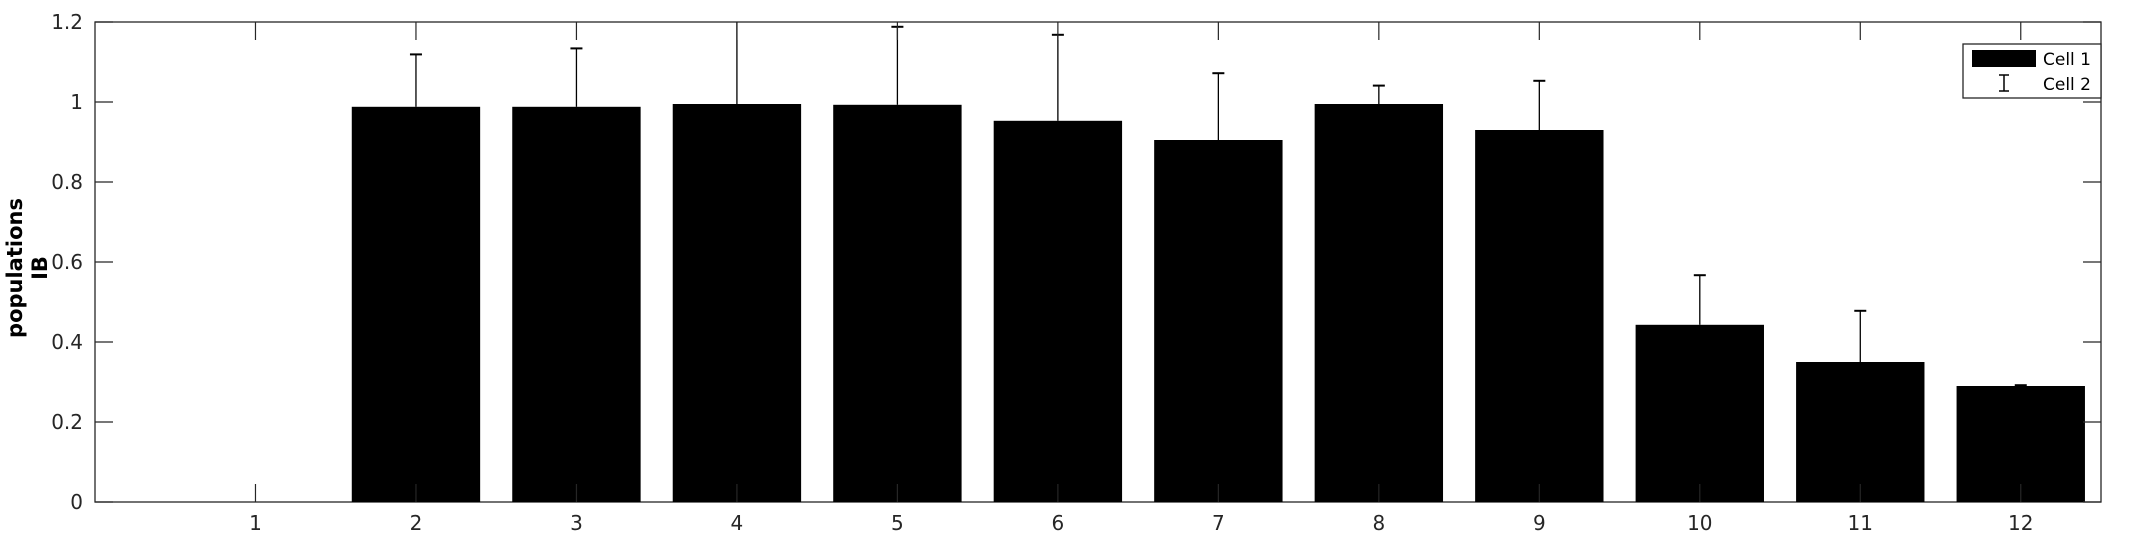 The image size is (2133, 533). What do you see at coordinates (67, 22) in the screenshot?
I see `y-tick-label-1.2: 1.2` at bounding box center [67, 22].